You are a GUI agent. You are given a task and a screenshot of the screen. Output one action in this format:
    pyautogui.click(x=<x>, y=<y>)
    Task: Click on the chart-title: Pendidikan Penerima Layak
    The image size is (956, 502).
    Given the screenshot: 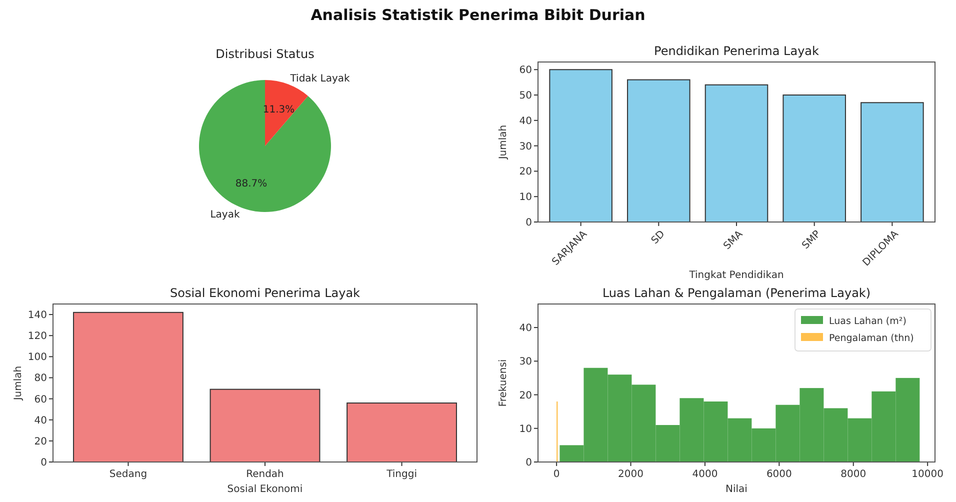 What is the action you would take?
    pyautogui.click(x=737, y=51)
    